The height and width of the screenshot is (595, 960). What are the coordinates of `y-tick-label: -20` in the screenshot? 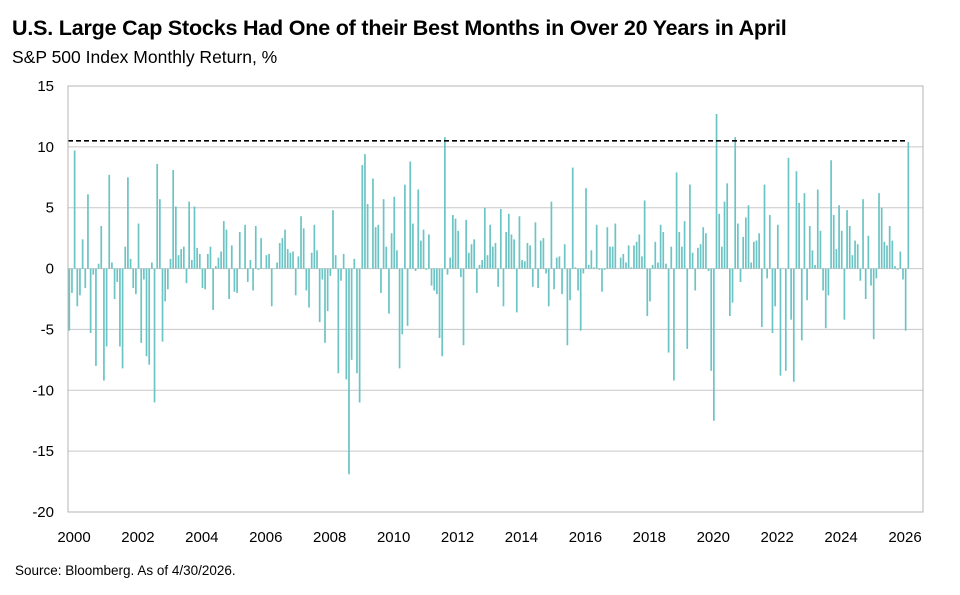 It's located at (43, 512).